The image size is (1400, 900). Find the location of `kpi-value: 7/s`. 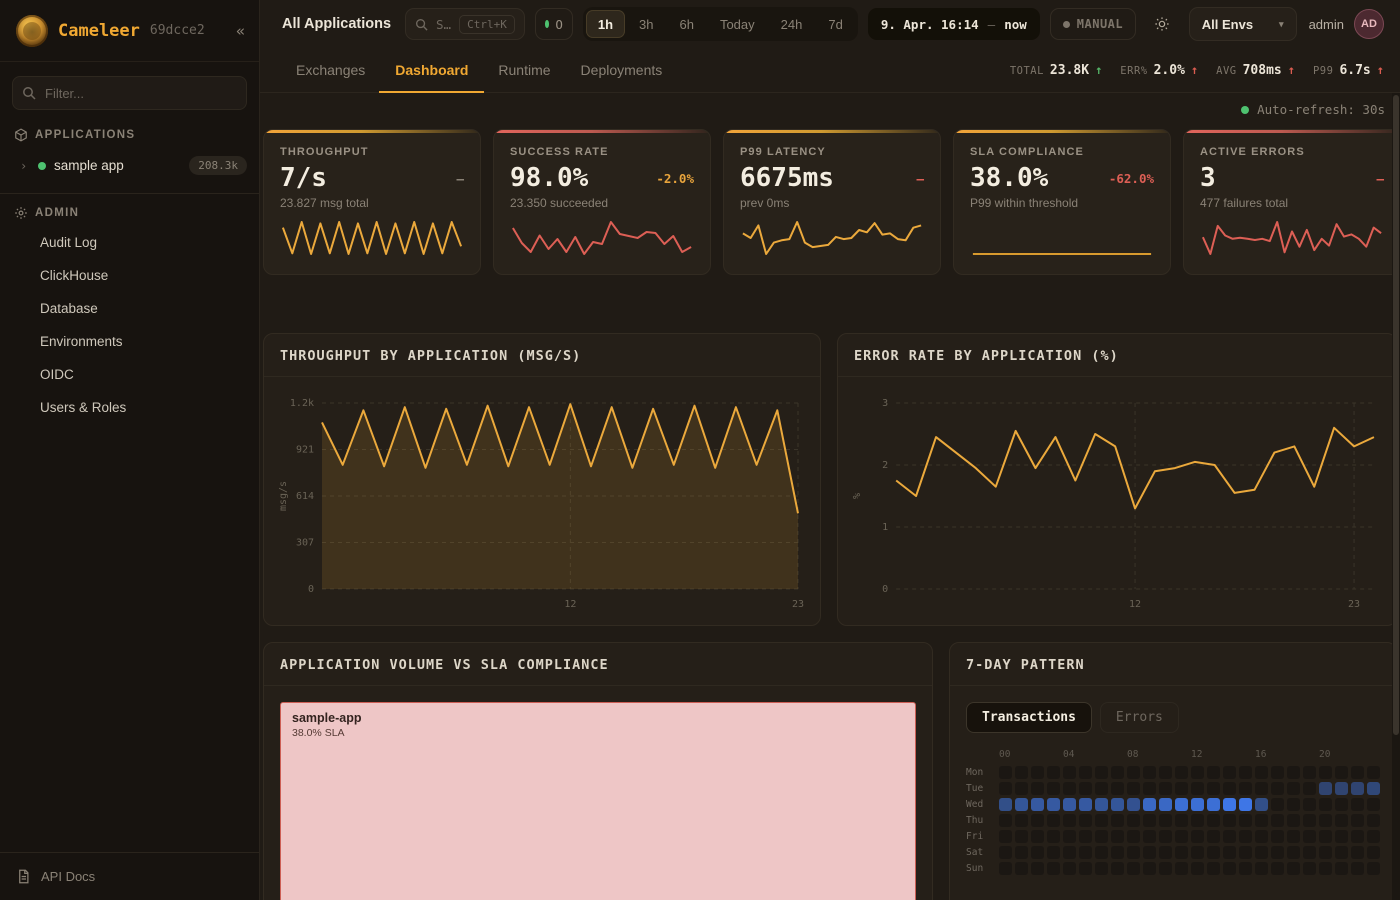

kpi-value: 7/s is located at coordinates (303, 178).